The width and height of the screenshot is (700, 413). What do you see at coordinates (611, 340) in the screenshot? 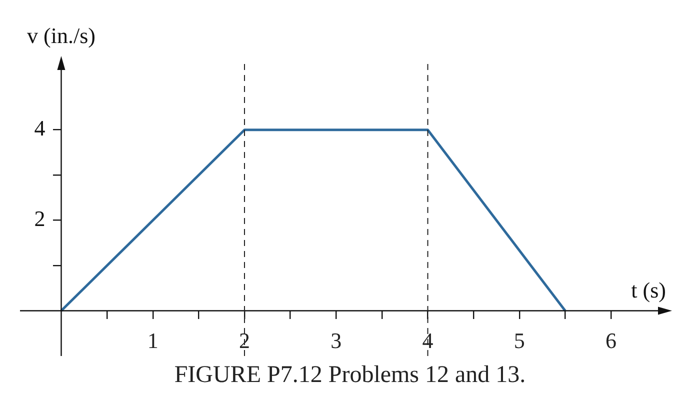
I see `x-tick-label: 6` at bounding box center [611, 340].